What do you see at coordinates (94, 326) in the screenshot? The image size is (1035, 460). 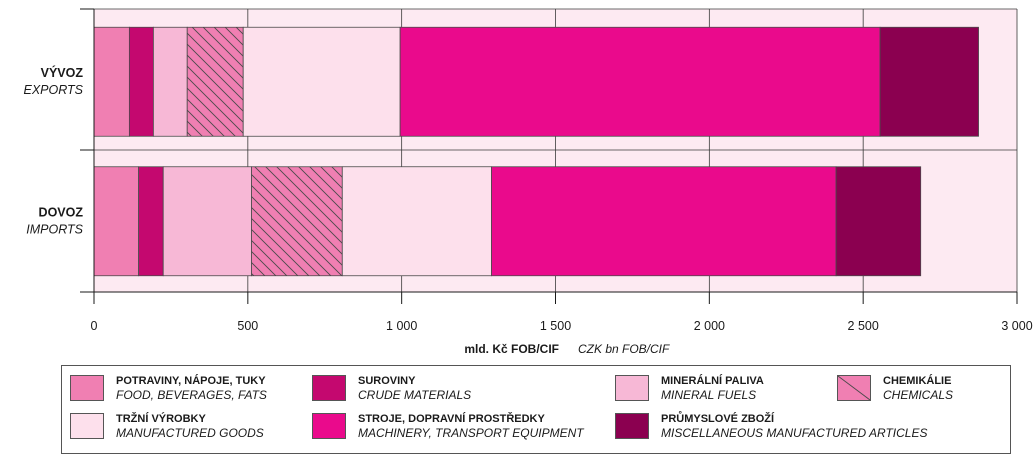 I see `x-tick-label: 0` at bounding box center [94, 326].